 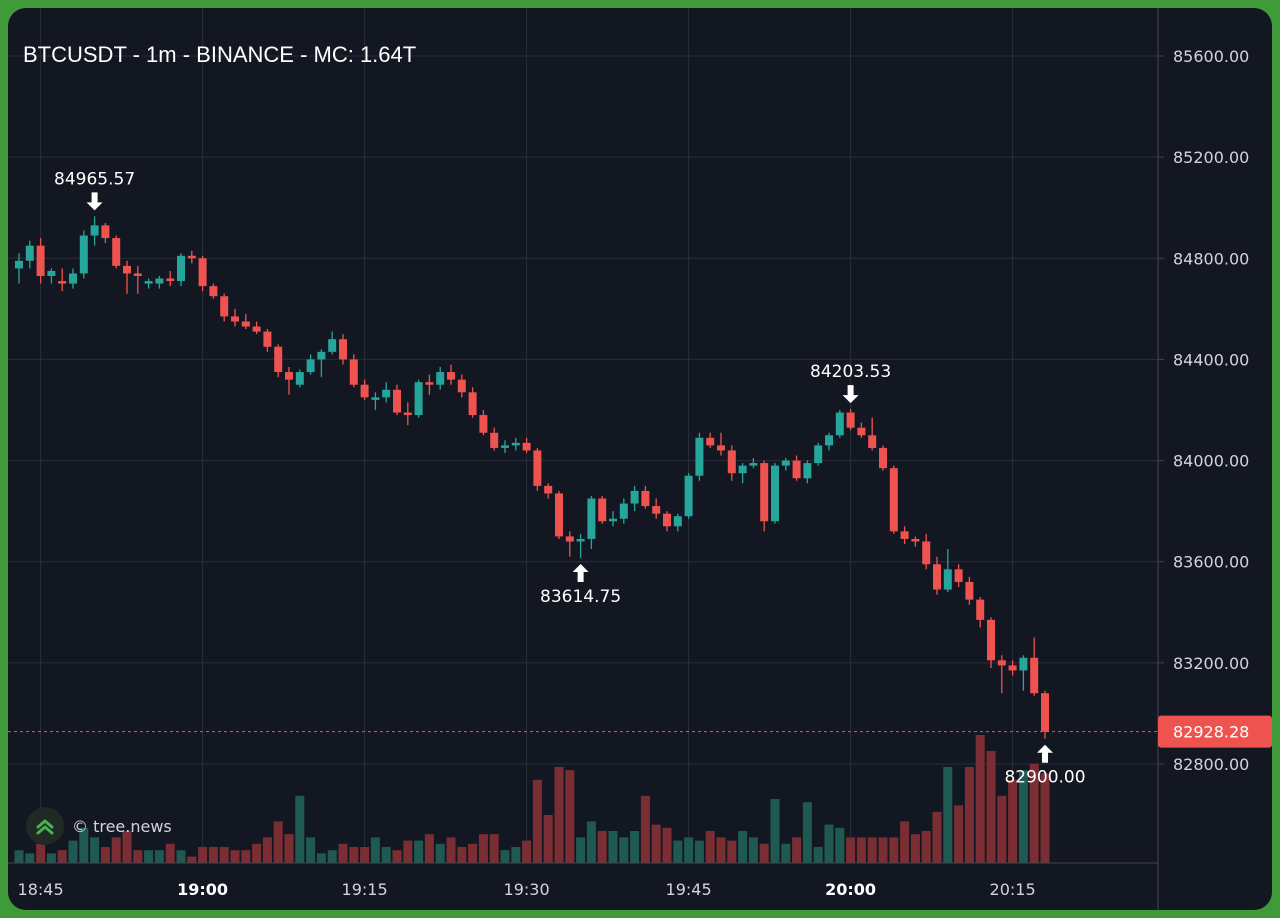 I want to click on y-tick-label: 84000.00, so click(x=1211, y=461).